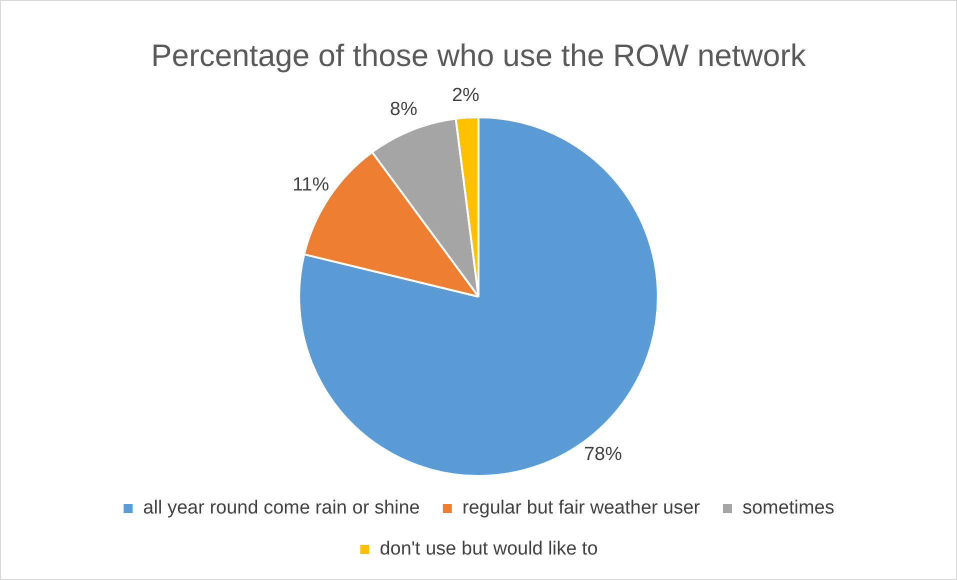  What do you see at coordinates (489, 549) in the screenshot?
I see `legend-label: don't use but would like to` at bounding box center [489, 549].